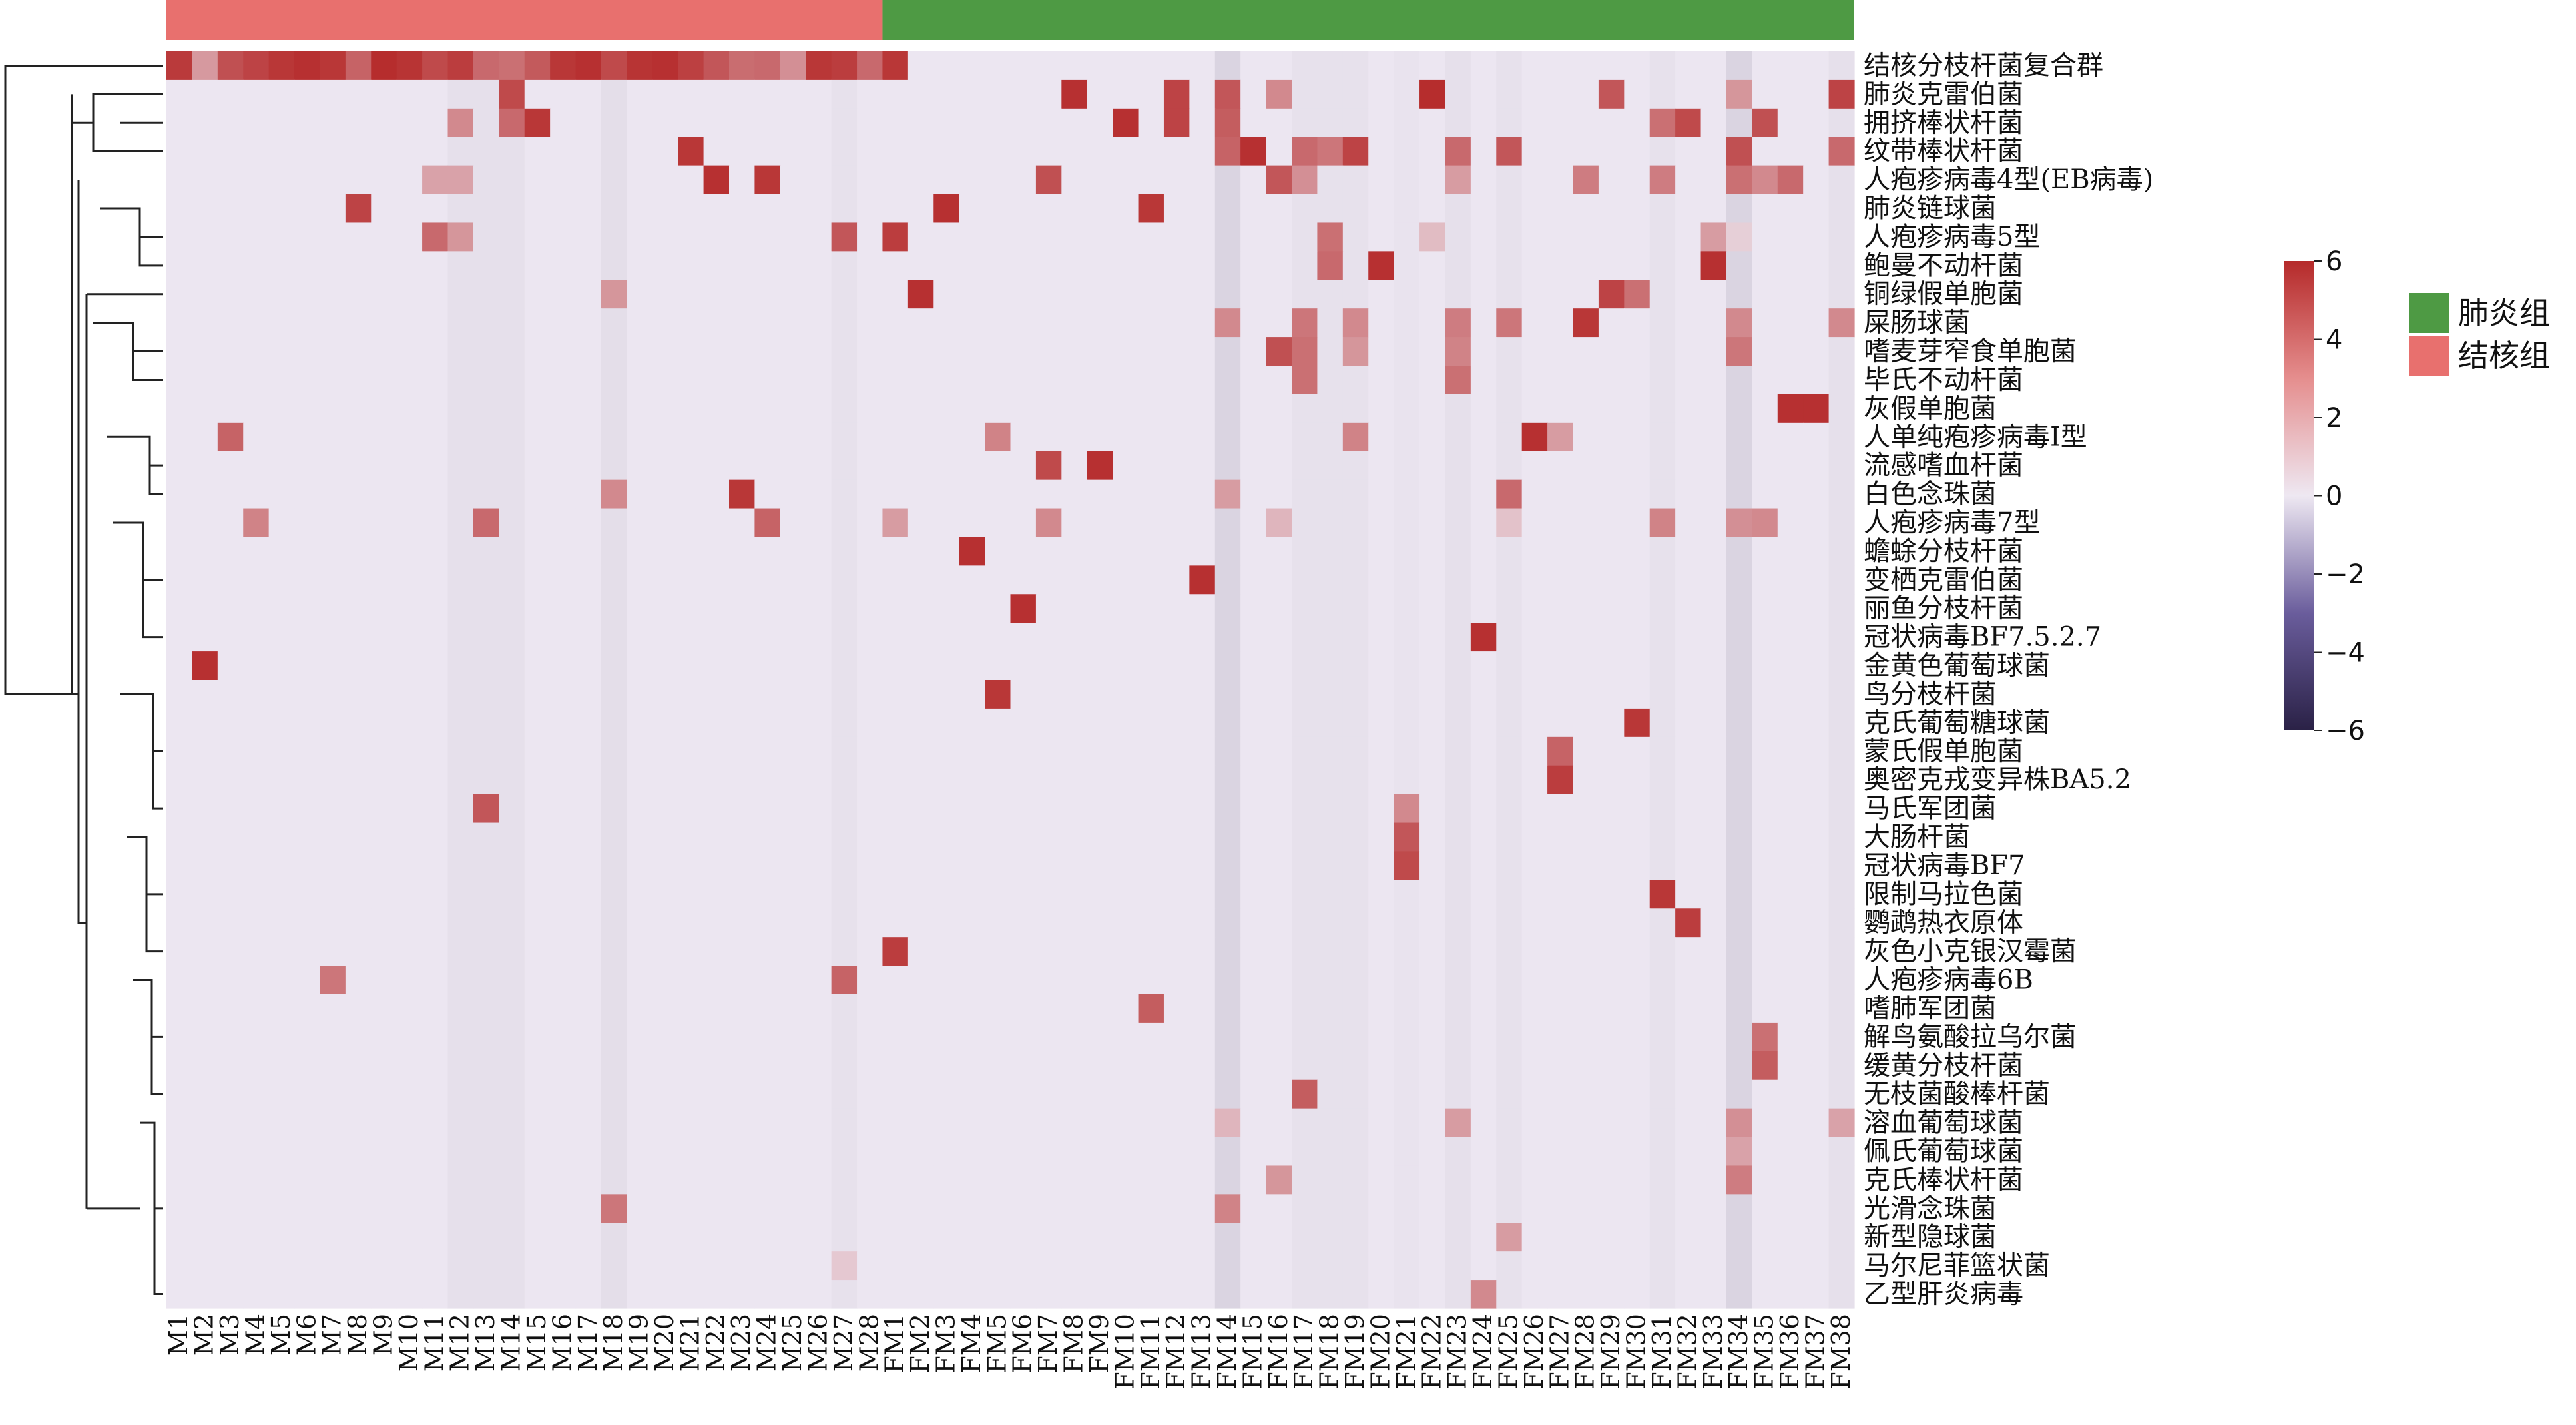 The width and height of the screenshot is (2576, 1425). What do you see at coordinates (1713, 1352) in the screenshot?
I see `column-label: FM33` at bounding box center [1713, 1352].